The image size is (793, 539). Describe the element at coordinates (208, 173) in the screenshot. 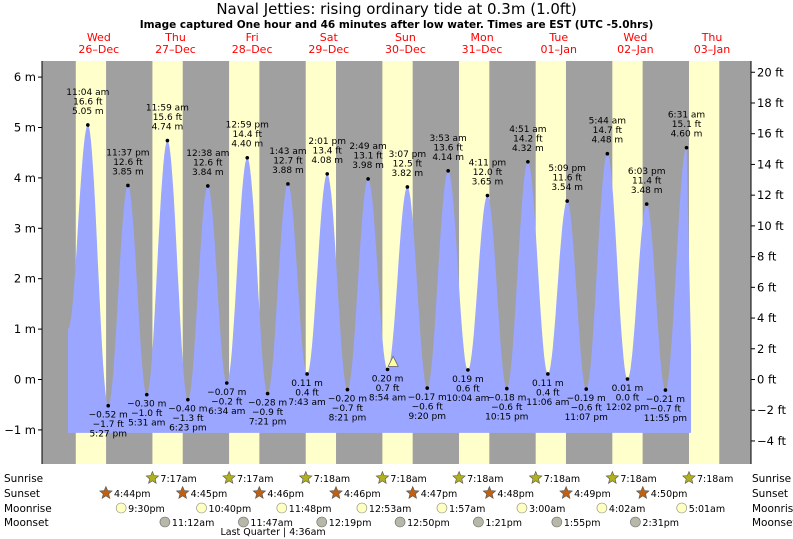

I see `extreme-m: 3.84 m` at that location.